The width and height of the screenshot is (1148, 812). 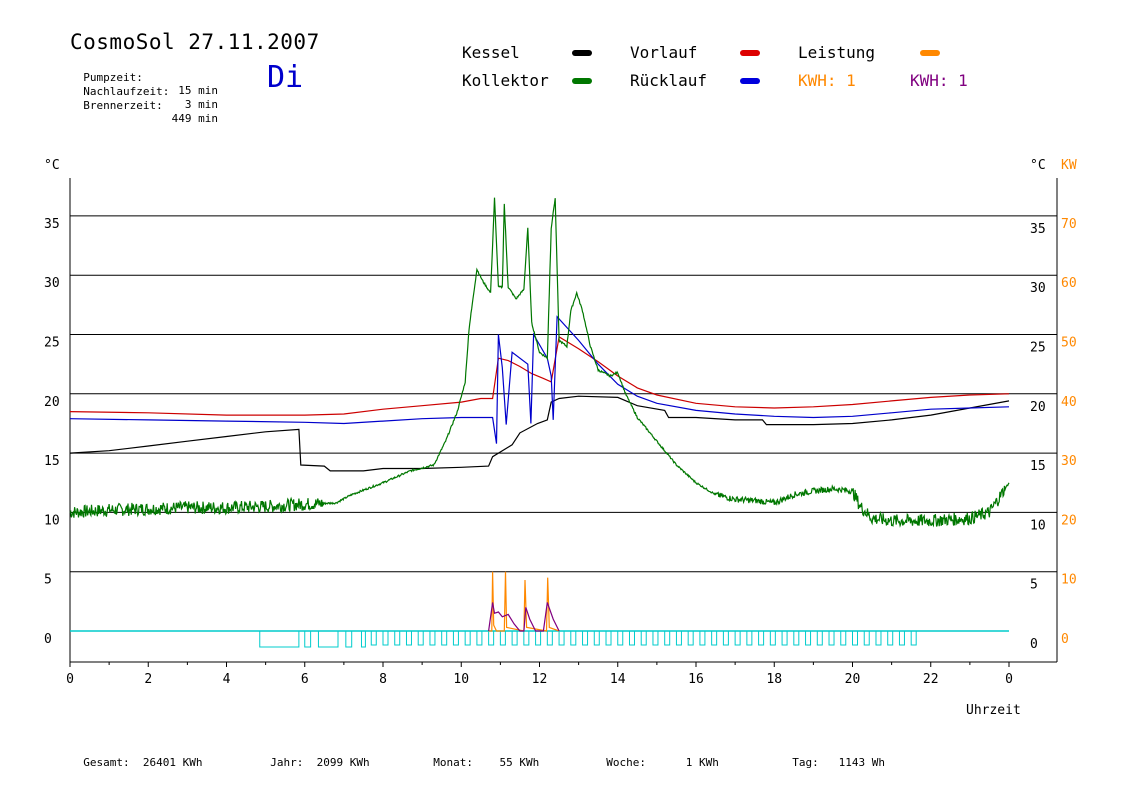 What do you see at coordinates (1038, 165) in the screenshot?
I see `y-axis-title-right: °C` at bounding box center [1038, 165].